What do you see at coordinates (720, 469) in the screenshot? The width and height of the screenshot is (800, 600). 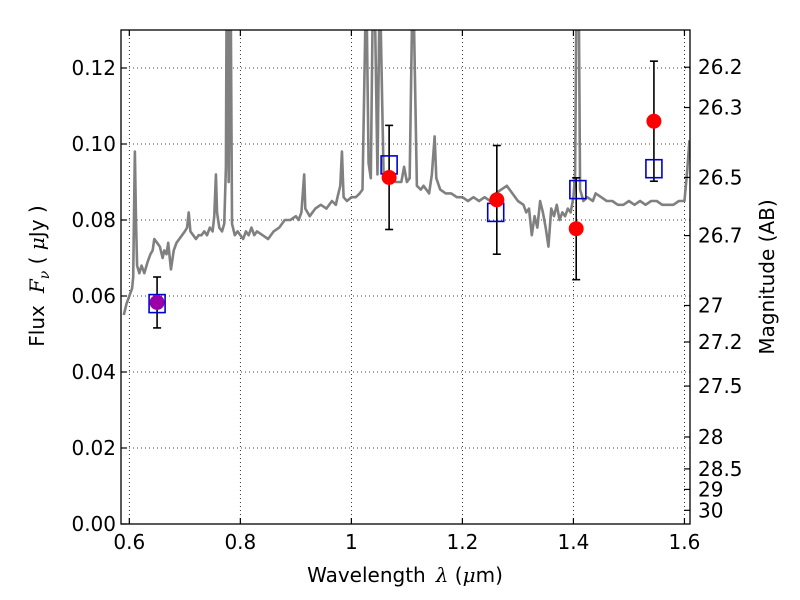 I see `mag-tick-label: 28.5` at bounding box center [720, 469].